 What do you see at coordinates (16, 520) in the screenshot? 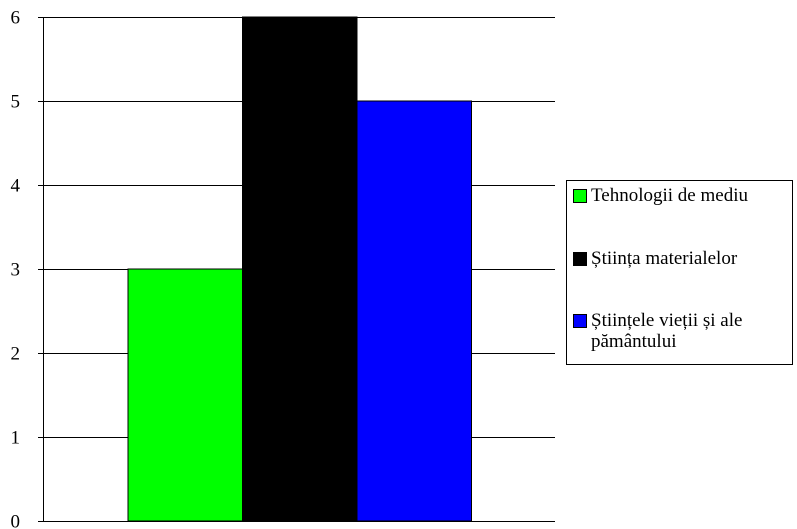
I see `y-tick-label: 0` at bounding box center [16, 520].